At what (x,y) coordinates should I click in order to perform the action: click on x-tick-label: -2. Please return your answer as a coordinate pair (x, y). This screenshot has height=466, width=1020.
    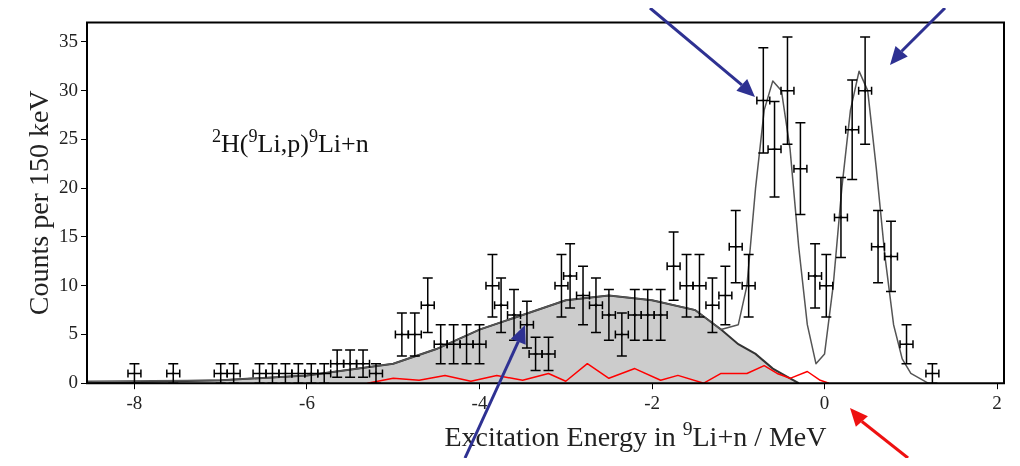
    Looking at the image, I should click on (652, 402).